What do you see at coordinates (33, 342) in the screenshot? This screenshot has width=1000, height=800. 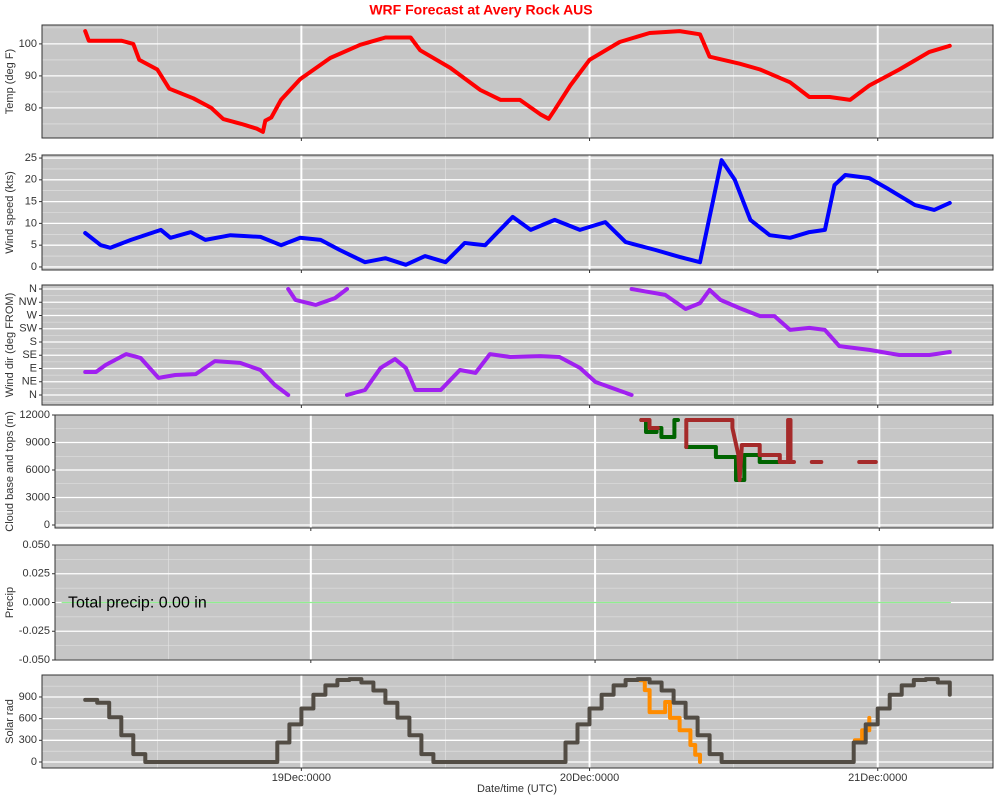 I see `y-tick-label: S` at bounding box center [33, 342].